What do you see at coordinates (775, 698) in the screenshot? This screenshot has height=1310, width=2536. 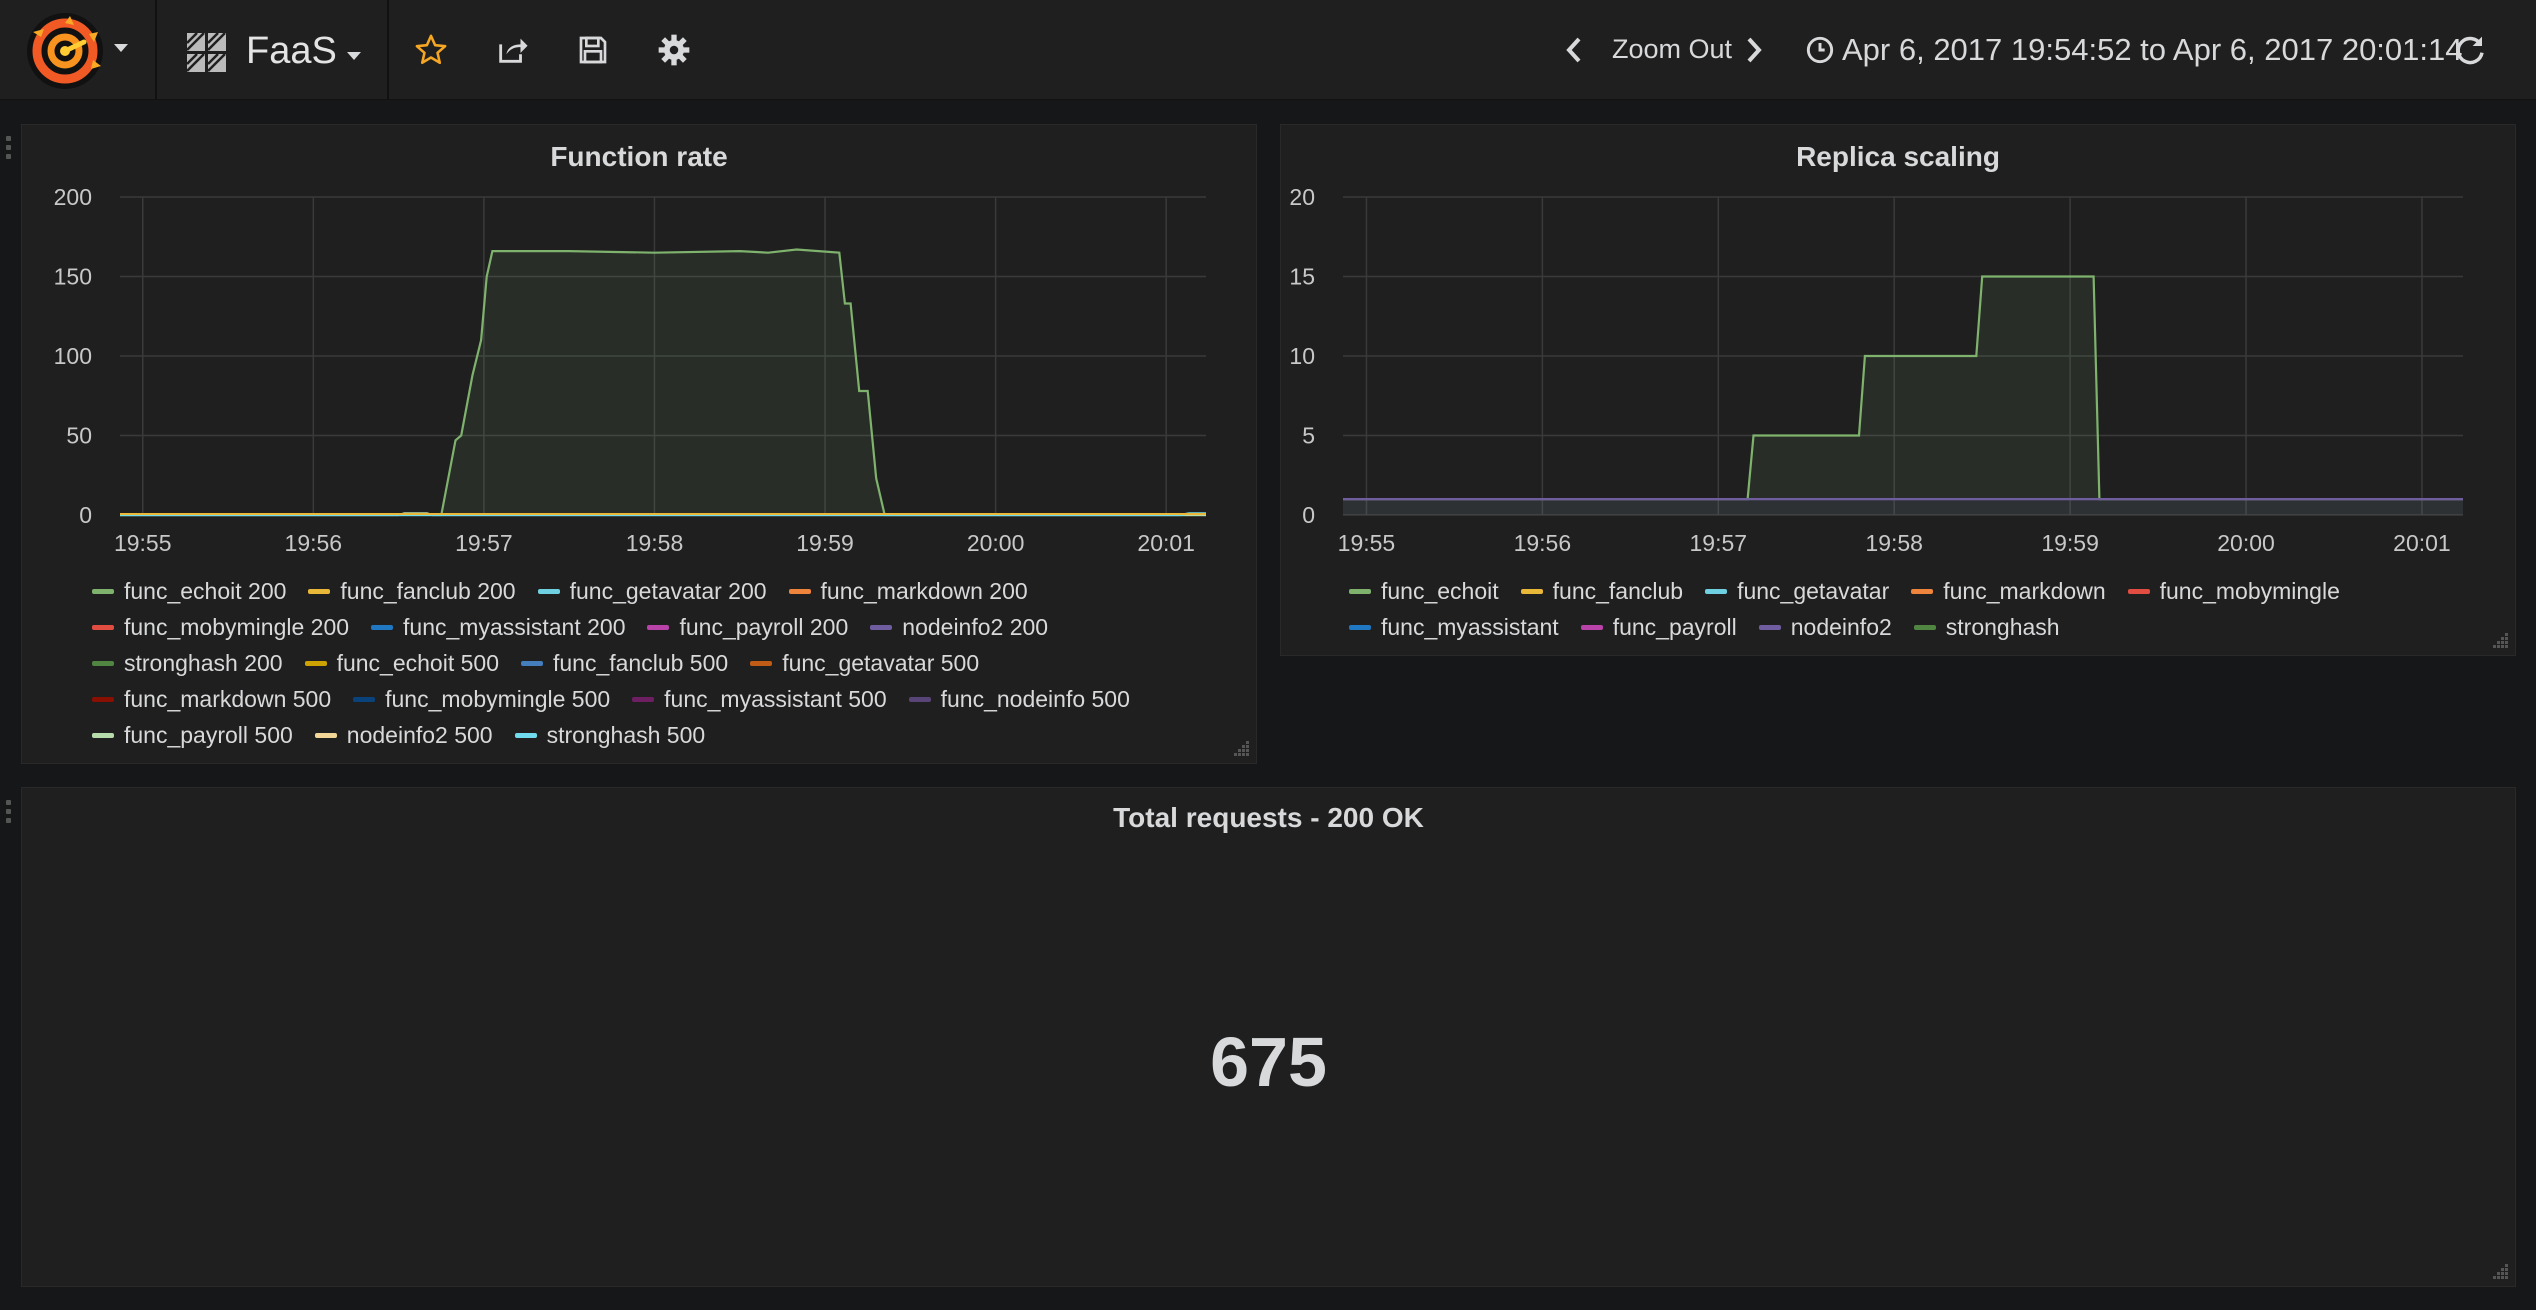 I see `legend-label: func_myassistant 500` at bounding box center [775, 698].